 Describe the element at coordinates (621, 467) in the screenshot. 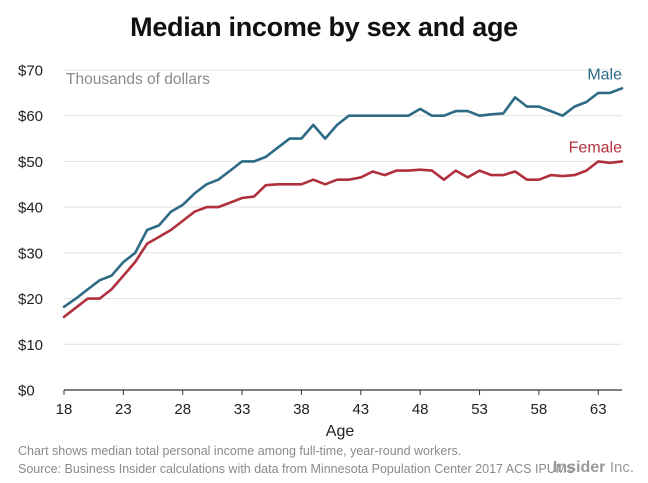

I see `brand-light: Inc.` at that location.